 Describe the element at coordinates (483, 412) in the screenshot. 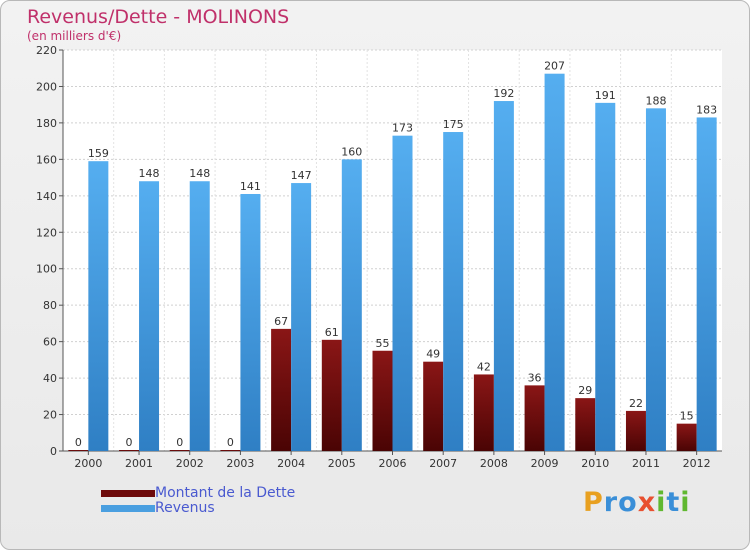

I see `bar-debt-2008` at that location.